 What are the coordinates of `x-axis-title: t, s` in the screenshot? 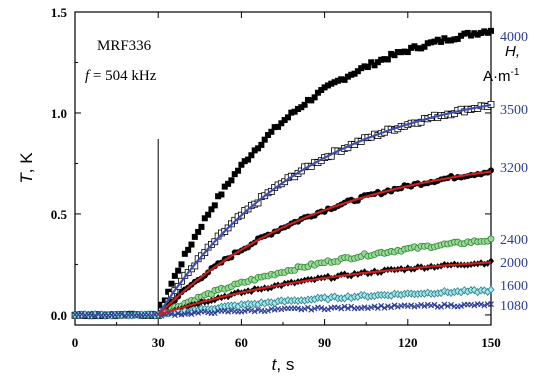 It's located at (283, 364).